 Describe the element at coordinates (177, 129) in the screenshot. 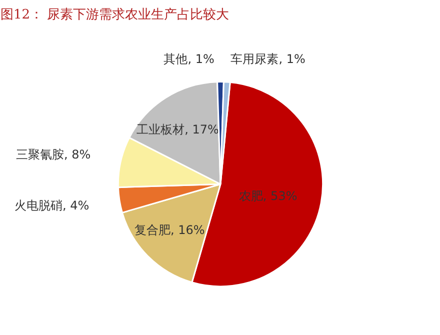

I see `slice-label: 工业板材, 17%` at that location.